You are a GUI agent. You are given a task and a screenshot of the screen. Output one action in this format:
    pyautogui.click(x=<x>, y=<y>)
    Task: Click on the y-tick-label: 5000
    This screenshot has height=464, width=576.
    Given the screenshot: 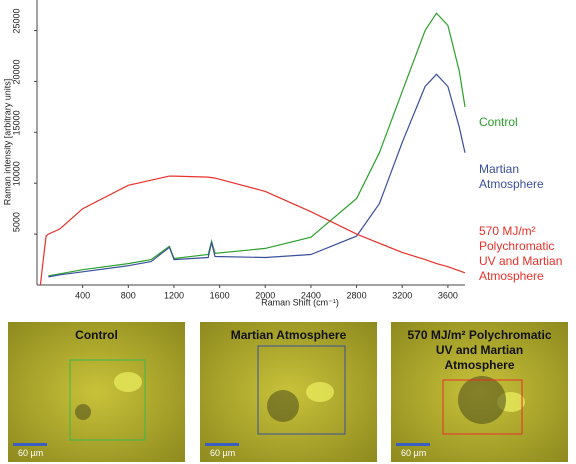 What is the action you would take?
    pyautogui.click(x=16, y=222)
    